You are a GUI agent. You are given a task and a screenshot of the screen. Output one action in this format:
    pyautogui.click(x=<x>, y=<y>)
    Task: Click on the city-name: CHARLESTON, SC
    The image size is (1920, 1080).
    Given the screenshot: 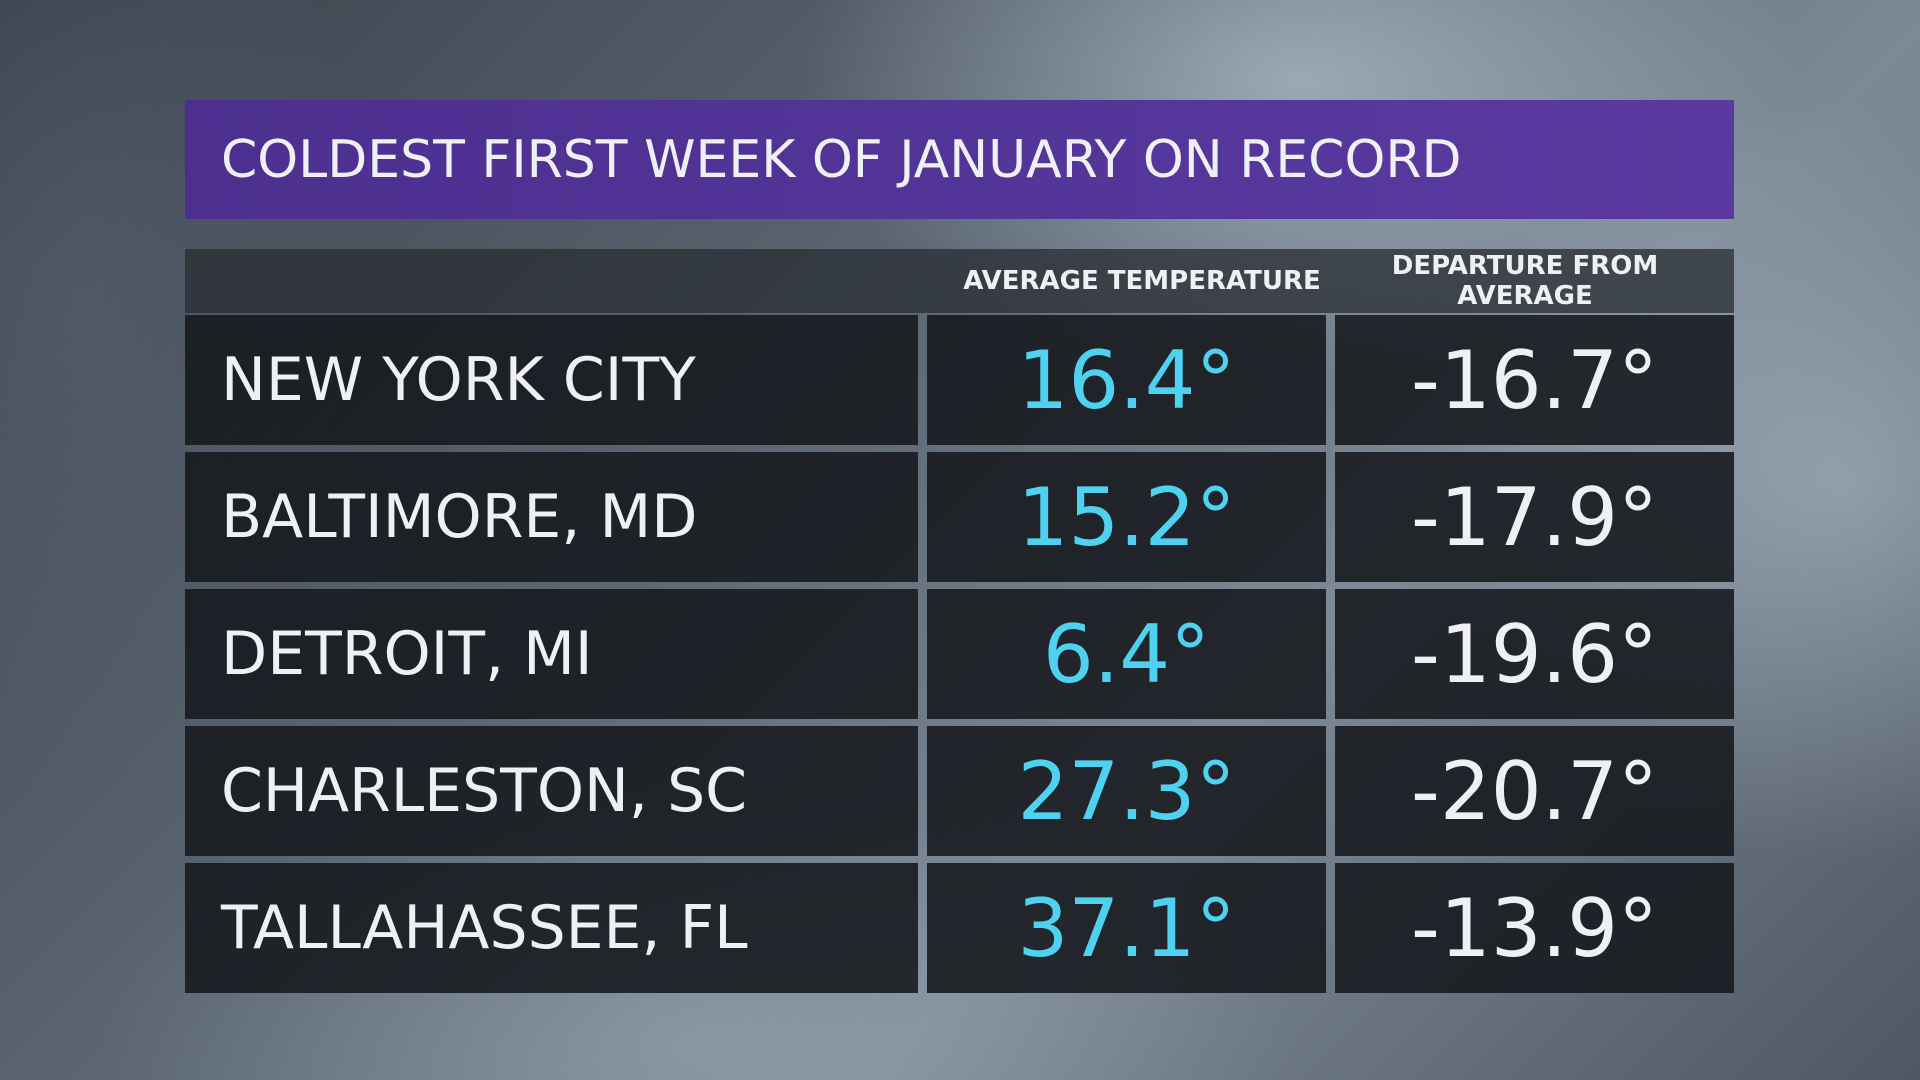 What is the action you would take?
    pyautogui.click(x=484, y=791)
    